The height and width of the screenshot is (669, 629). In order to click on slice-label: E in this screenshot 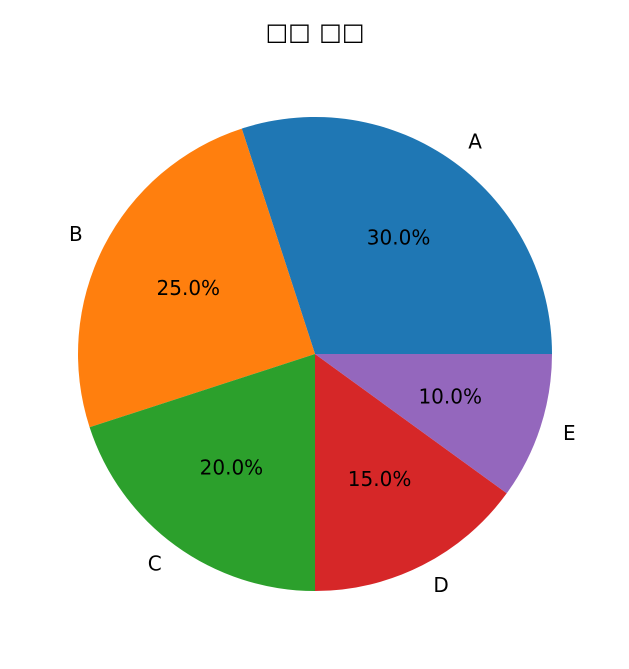, I will do `click(569, 433)`.